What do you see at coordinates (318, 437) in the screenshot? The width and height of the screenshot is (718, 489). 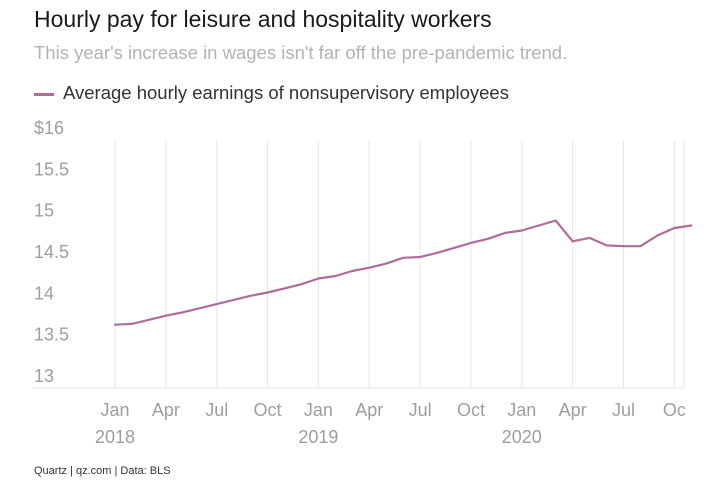 I see `x-tick-year-label: 2019` at bounding box center [318, 437].